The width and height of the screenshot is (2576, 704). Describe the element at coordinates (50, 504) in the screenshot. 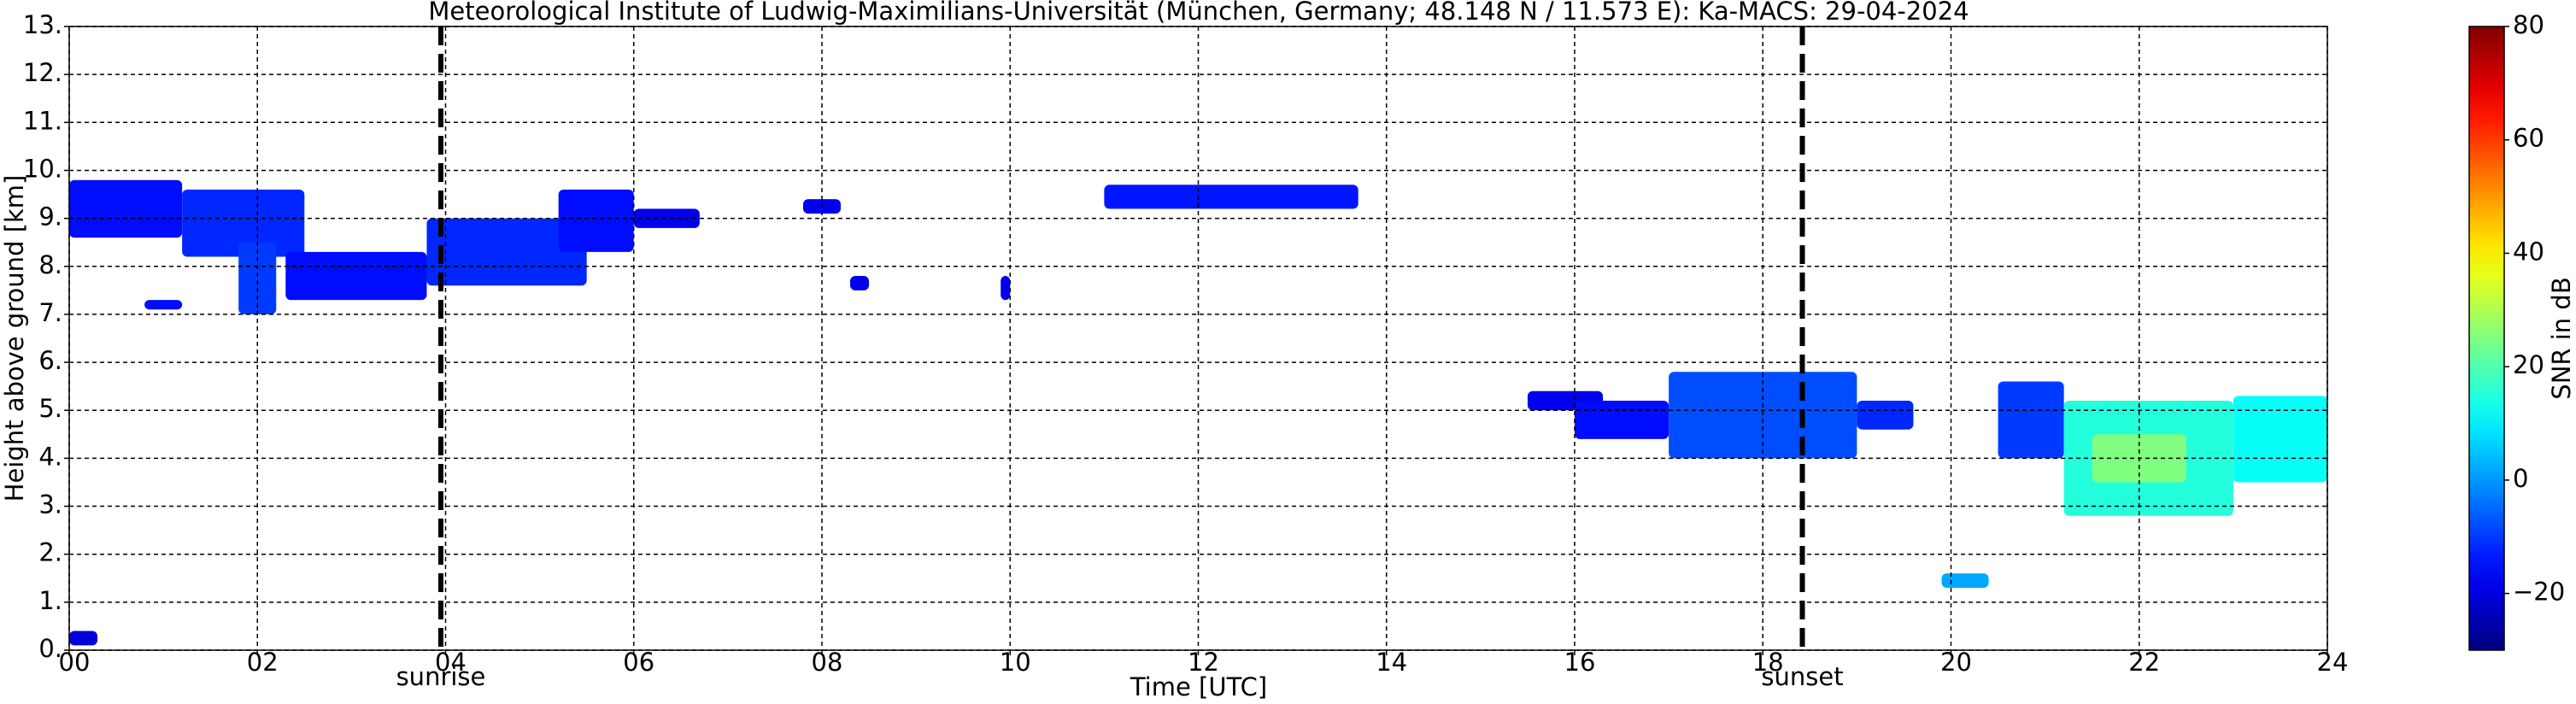

I see `y-tick-label: 3.` at that location.